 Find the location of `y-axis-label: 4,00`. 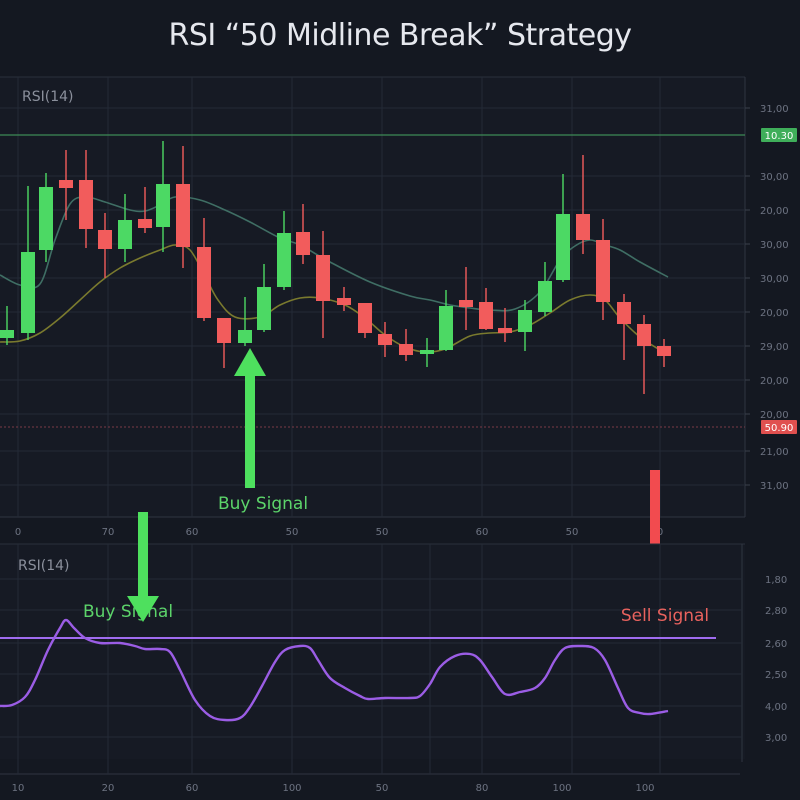

y-axis-label: 4,00 is located at coordinates (776, 707).